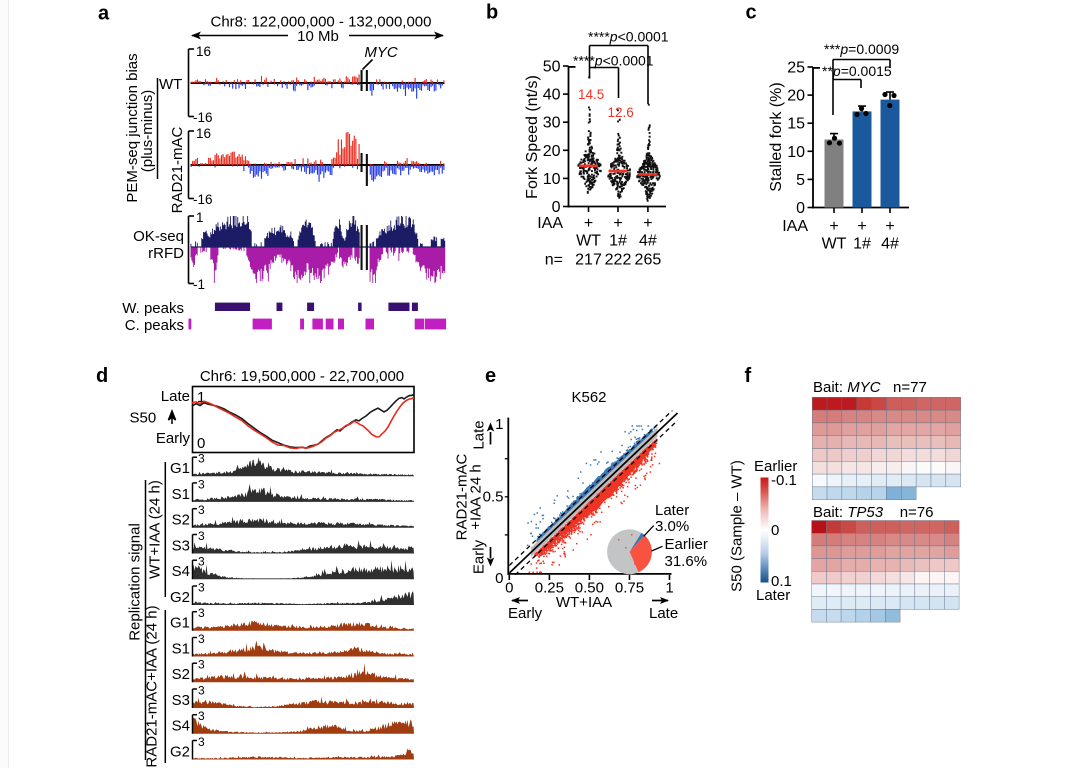  I want to click on svg-text: Replication signal, so click(135, 582).